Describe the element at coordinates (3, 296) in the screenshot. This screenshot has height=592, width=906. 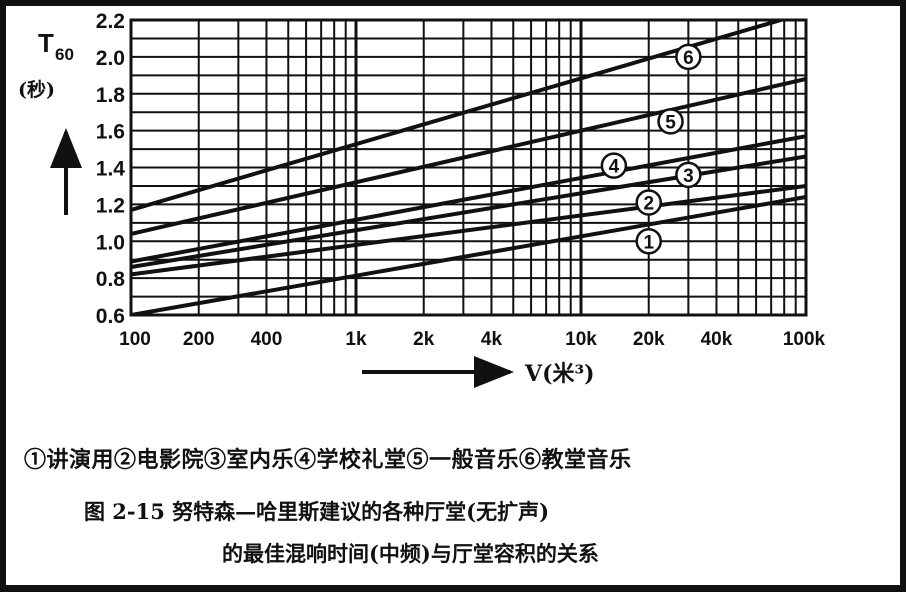
I see `frame-border-left` at that location.